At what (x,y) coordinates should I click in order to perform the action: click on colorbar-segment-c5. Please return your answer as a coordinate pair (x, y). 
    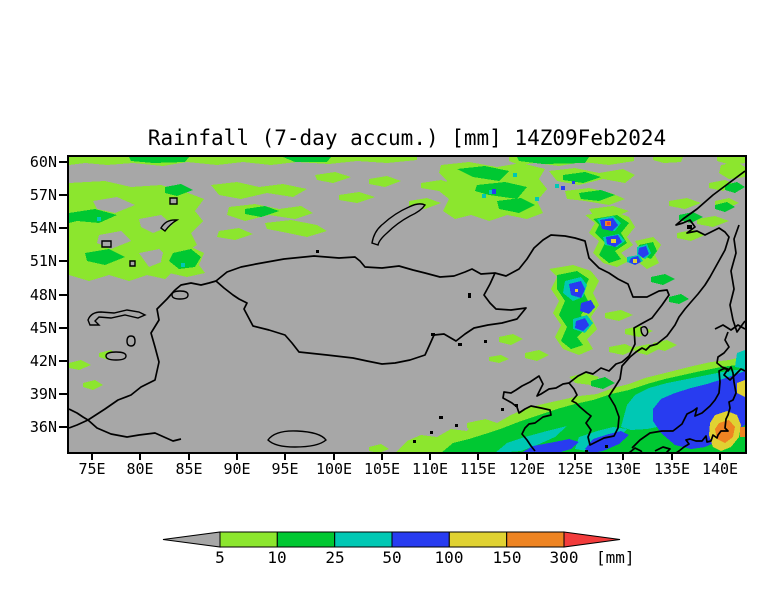
    Looking at the image, I should click on (248, 539).